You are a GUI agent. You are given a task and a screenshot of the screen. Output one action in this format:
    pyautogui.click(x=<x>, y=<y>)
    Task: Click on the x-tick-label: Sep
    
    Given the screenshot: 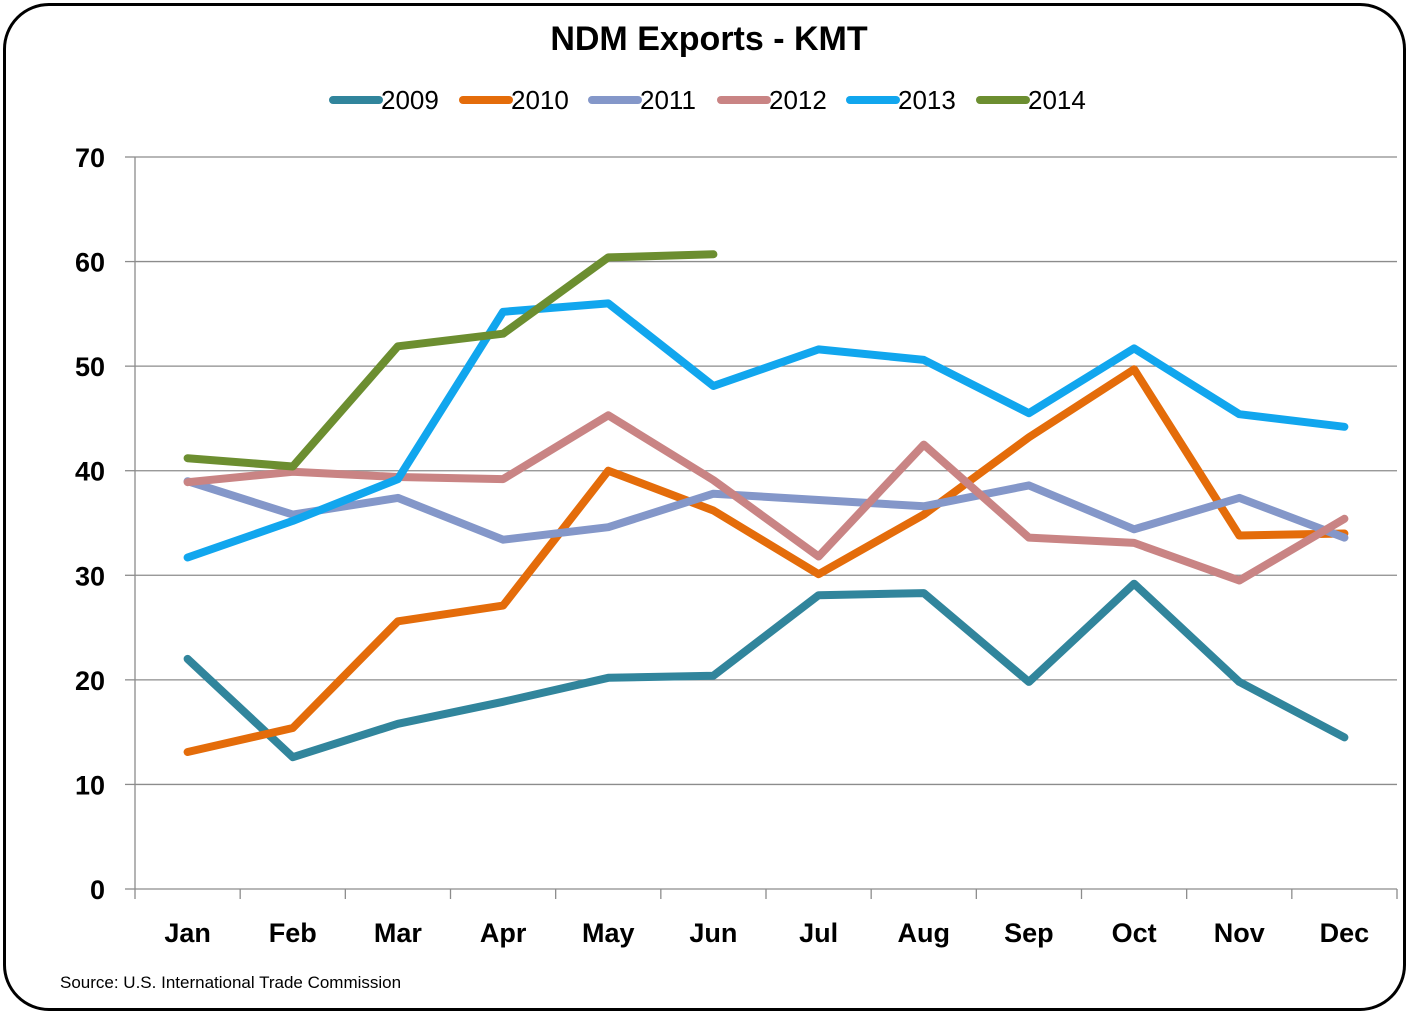 What is the action you would take?
    pyautogui.click(x=1029, y=933)
    